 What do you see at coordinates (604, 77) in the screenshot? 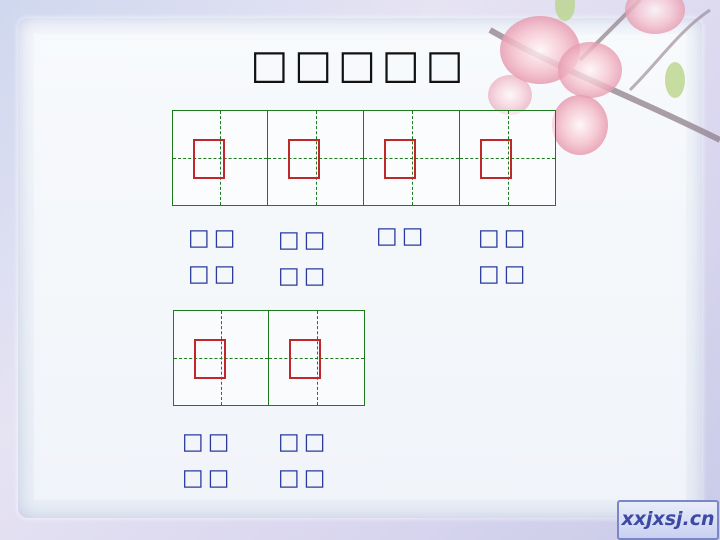
I see `plum-blossom-branch-image` at bounding box center [604, 77].